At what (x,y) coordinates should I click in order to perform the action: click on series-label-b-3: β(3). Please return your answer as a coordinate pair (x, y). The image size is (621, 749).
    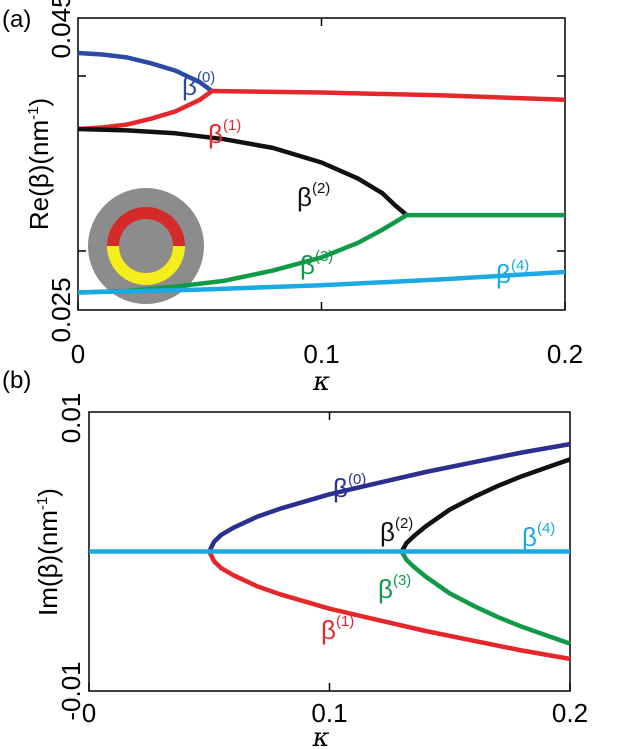
    Looking at the image, I should click on (394, 588).